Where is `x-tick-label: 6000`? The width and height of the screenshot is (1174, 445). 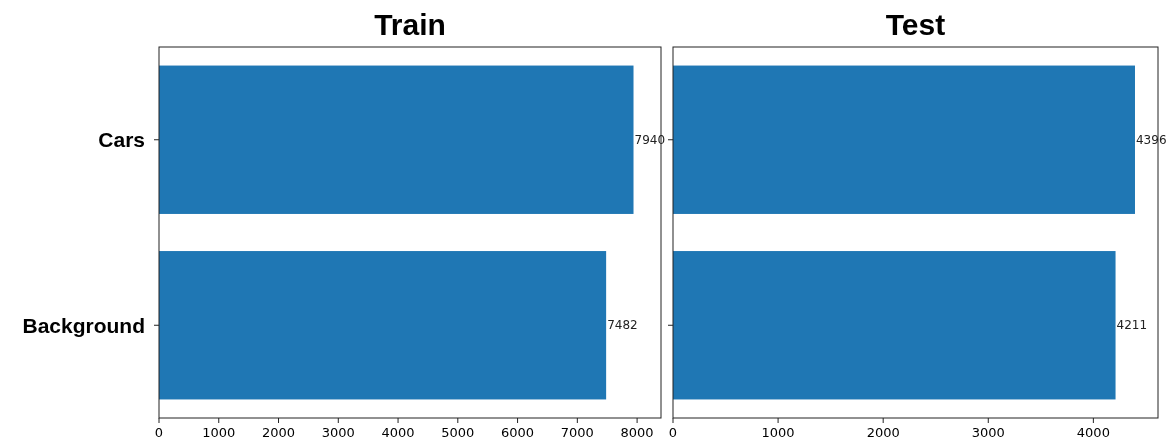 x-tick-label: 6000 is located at coordinates (518, 432).